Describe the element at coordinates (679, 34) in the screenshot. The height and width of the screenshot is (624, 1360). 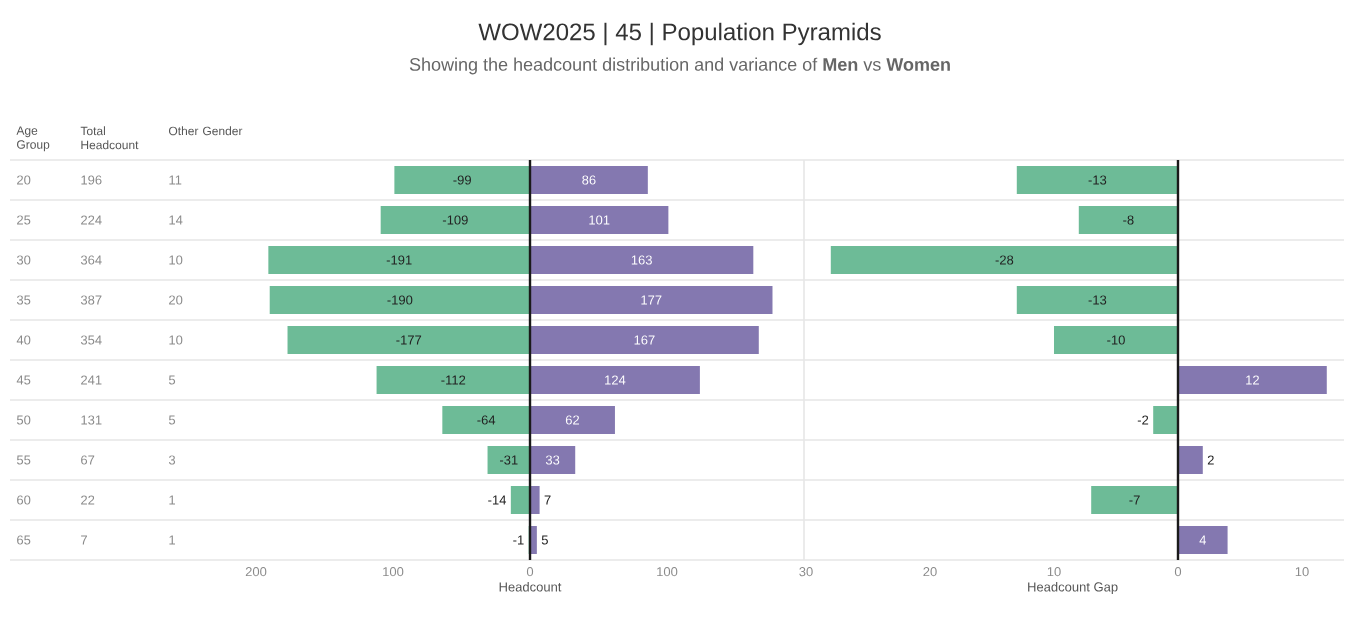
I see `chart-title: WOW2025 | 45 | Population Pyramids` at that location.